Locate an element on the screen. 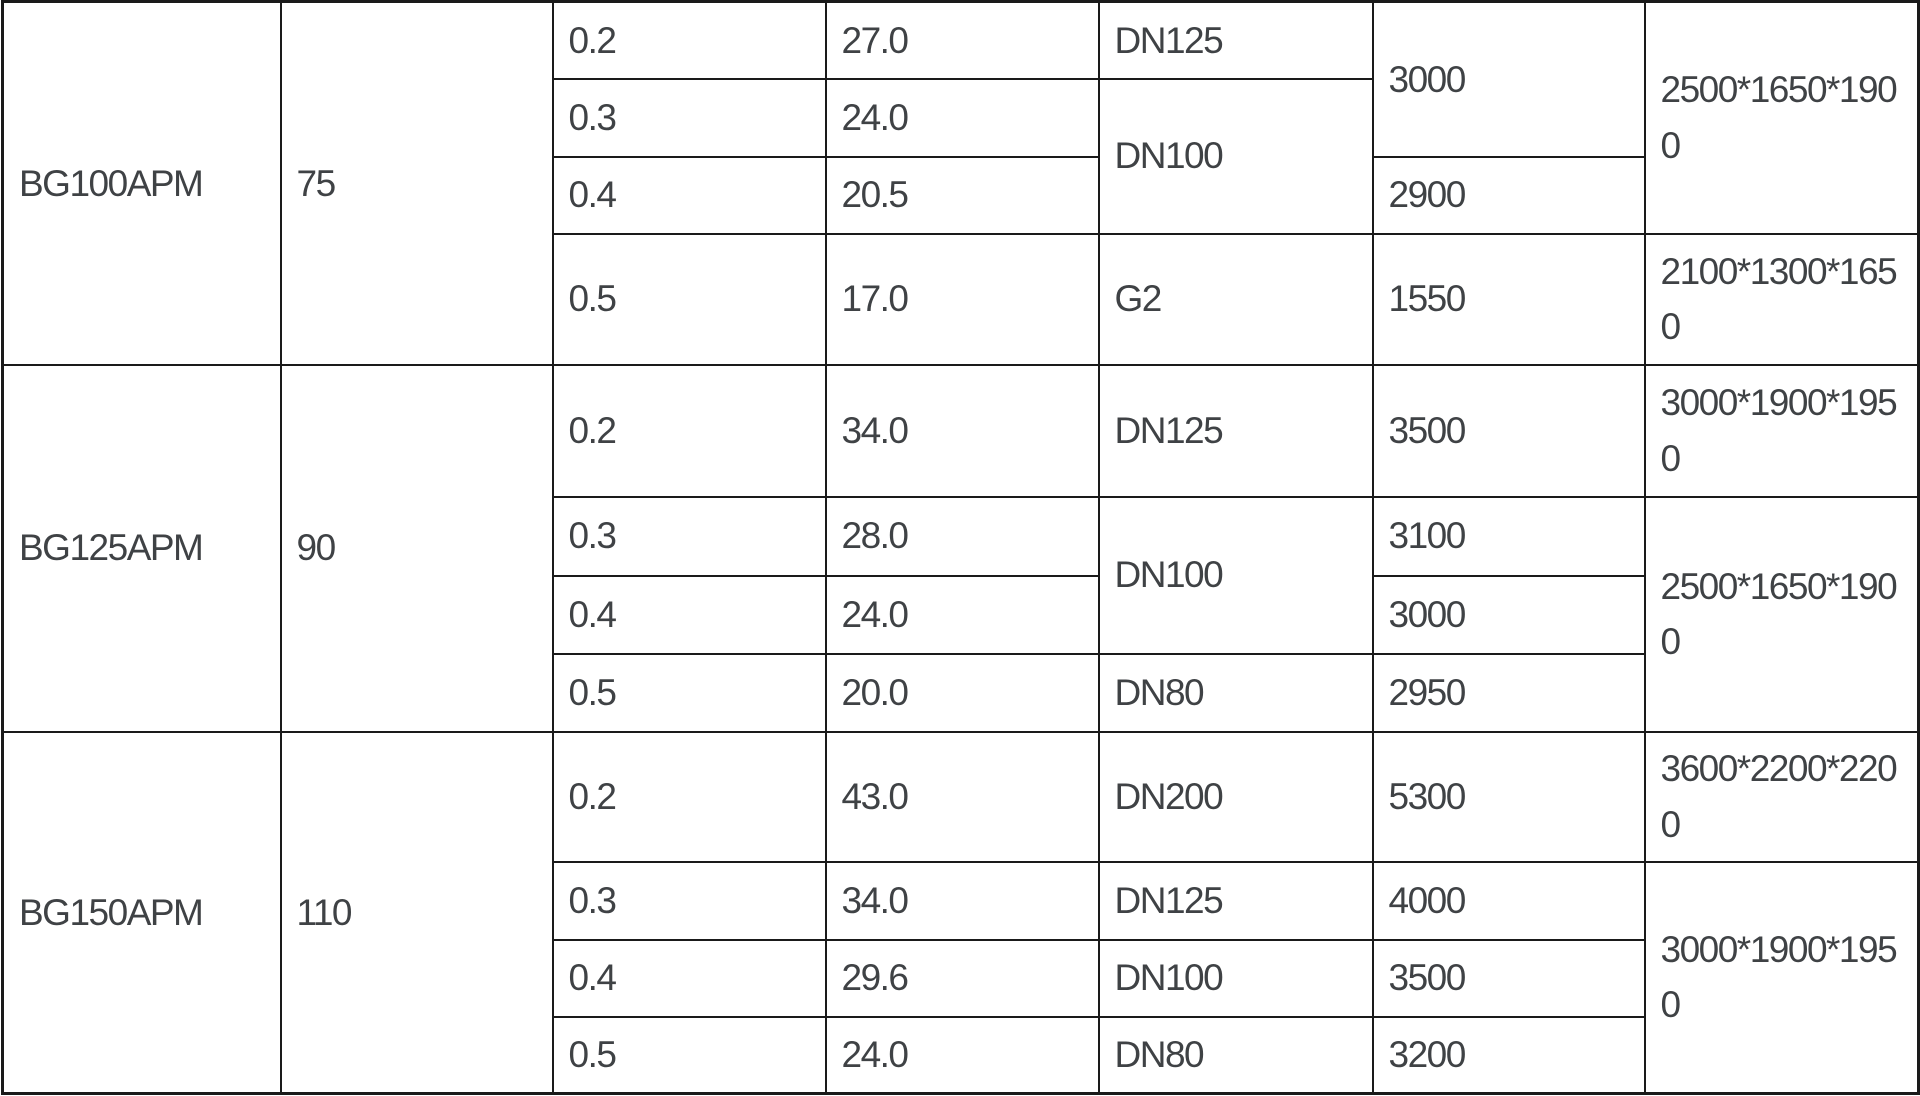  flow-cell: 20.5 is located at coordinates (962, 195).